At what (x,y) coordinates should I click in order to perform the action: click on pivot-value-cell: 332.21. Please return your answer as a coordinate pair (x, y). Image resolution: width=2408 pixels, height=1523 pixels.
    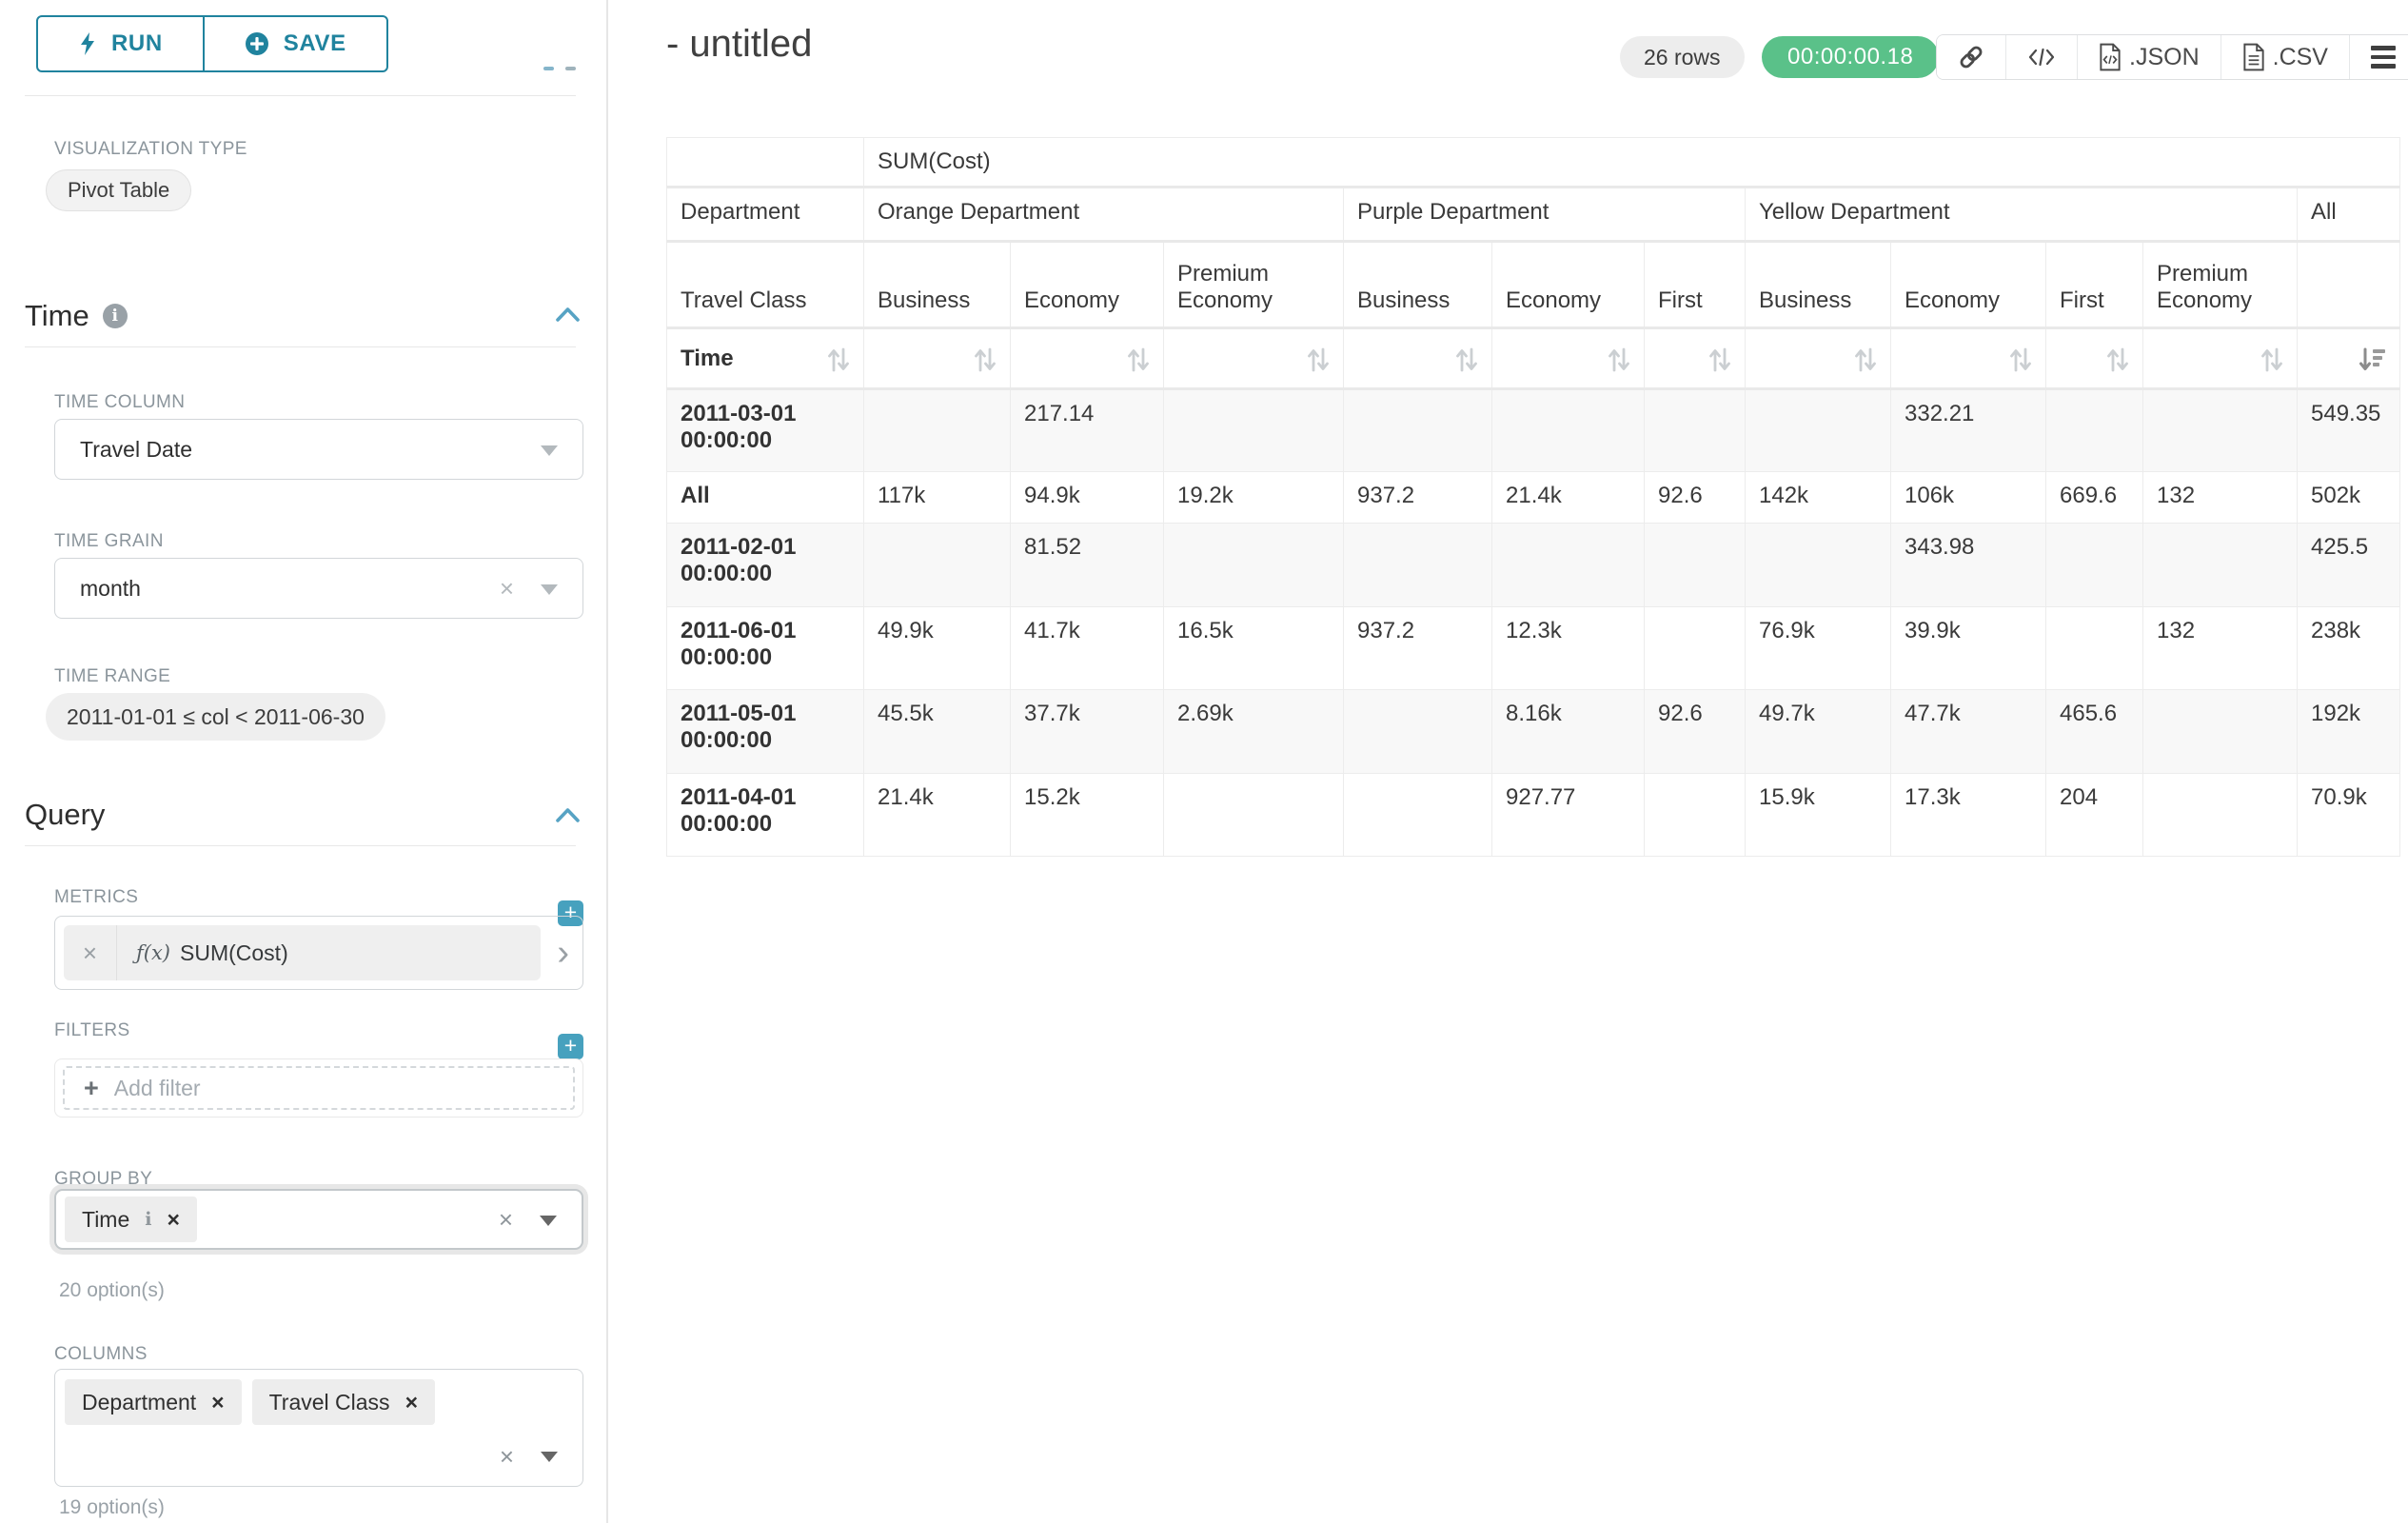
    Looking at the image, I should click on (1968, 430).